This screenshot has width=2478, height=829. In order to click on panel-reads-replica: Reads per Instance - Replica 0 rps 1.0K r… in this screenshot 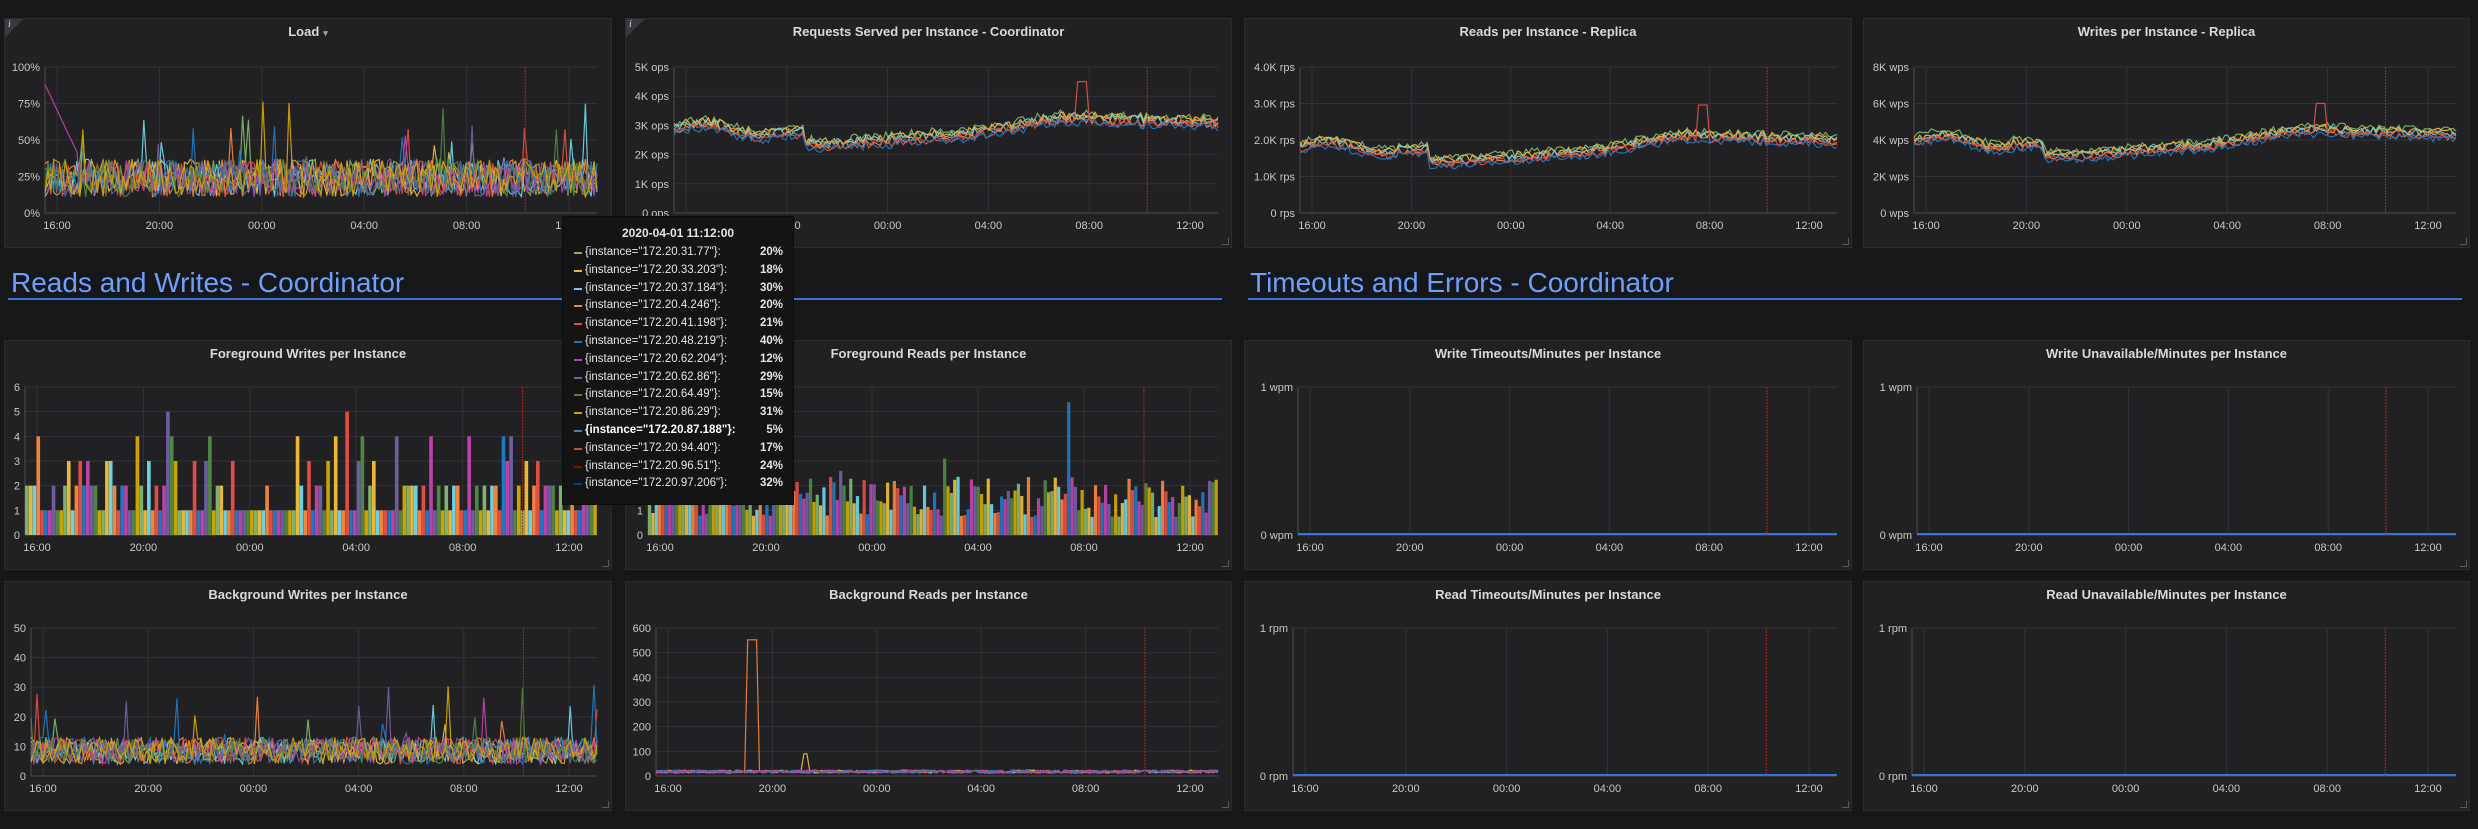, I will do `click(1548, 133)`.